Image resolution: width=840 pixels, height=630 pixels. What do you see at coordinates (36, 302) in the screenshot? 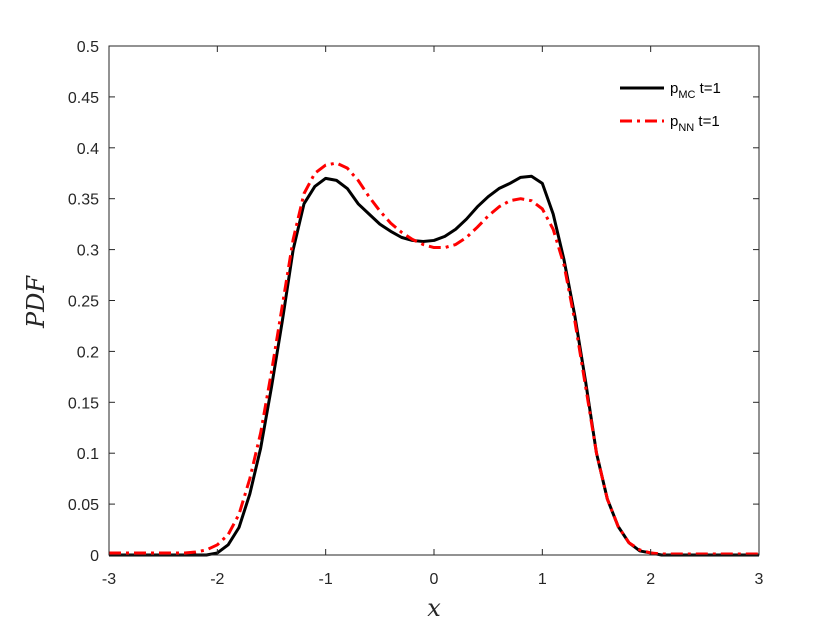
I see `y-axis-title: PDF` at bounding box center [36, 302].